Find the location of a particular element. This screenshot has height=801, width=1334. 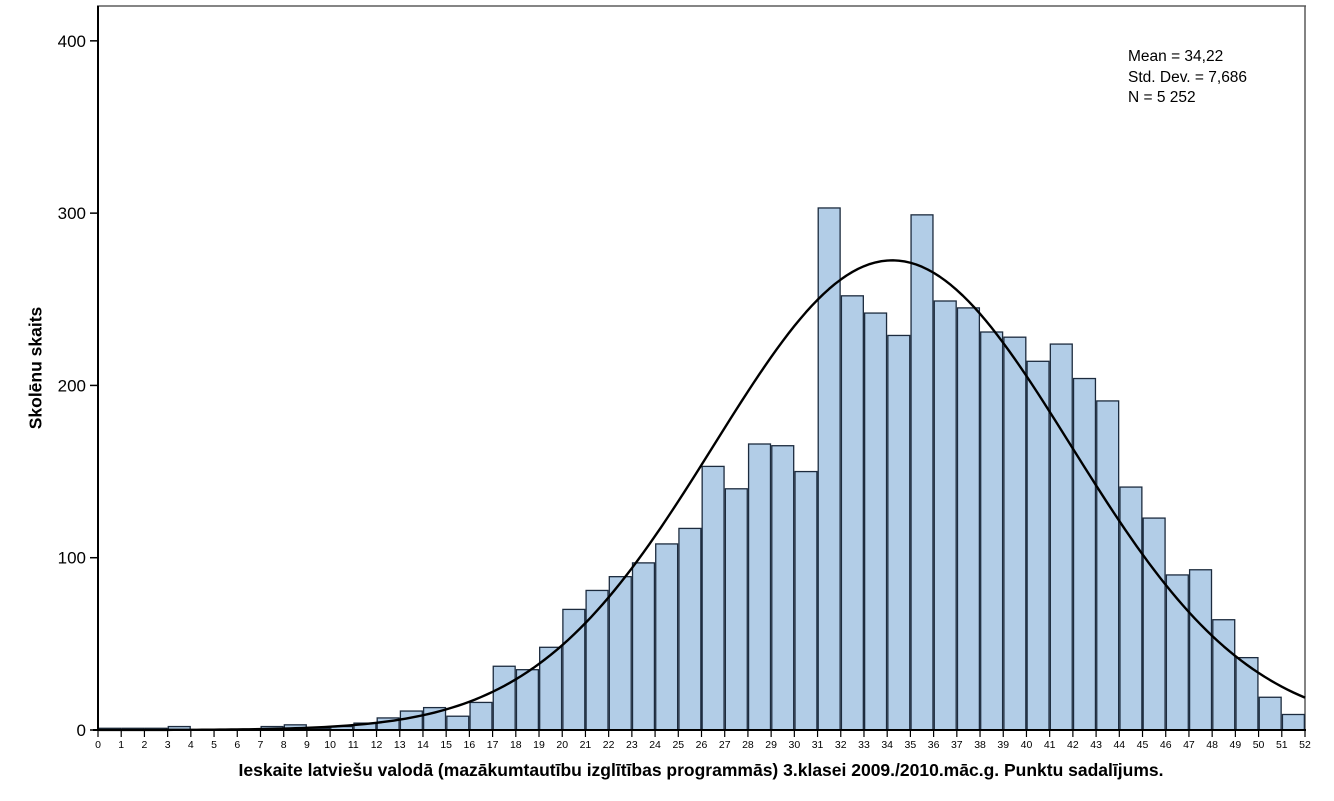

x-tick-label: 33 is located at coordinates (864, 745).